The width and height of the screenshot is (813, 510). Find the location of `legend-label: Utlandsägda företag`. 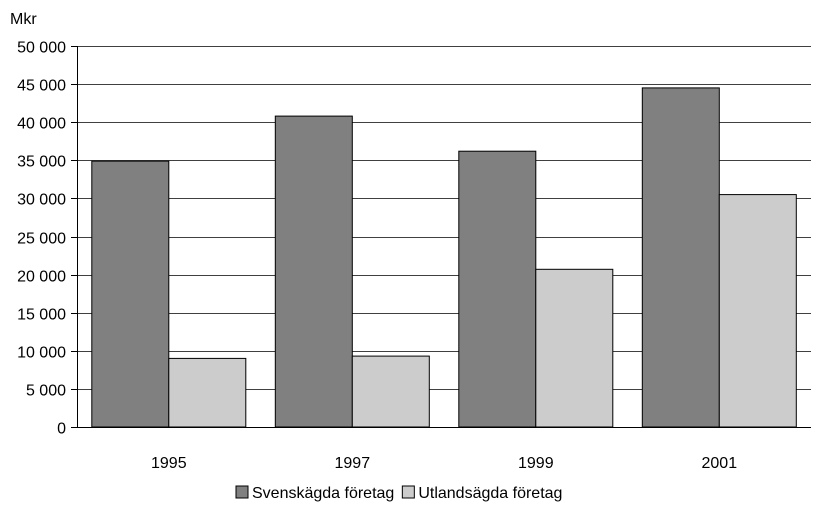

legend-label: Utlandsägda företag is located at coordinates (490, 493).